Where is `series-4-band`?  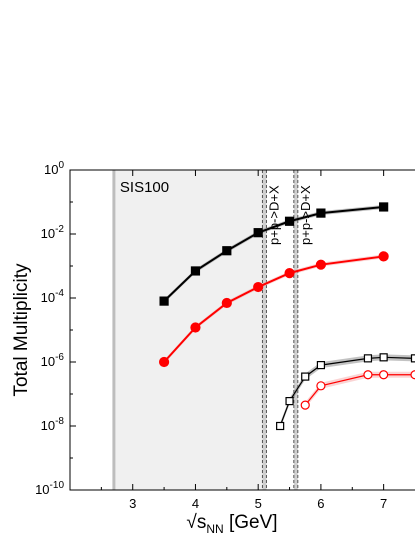 series-4-band is located at coordinates (360, 390).